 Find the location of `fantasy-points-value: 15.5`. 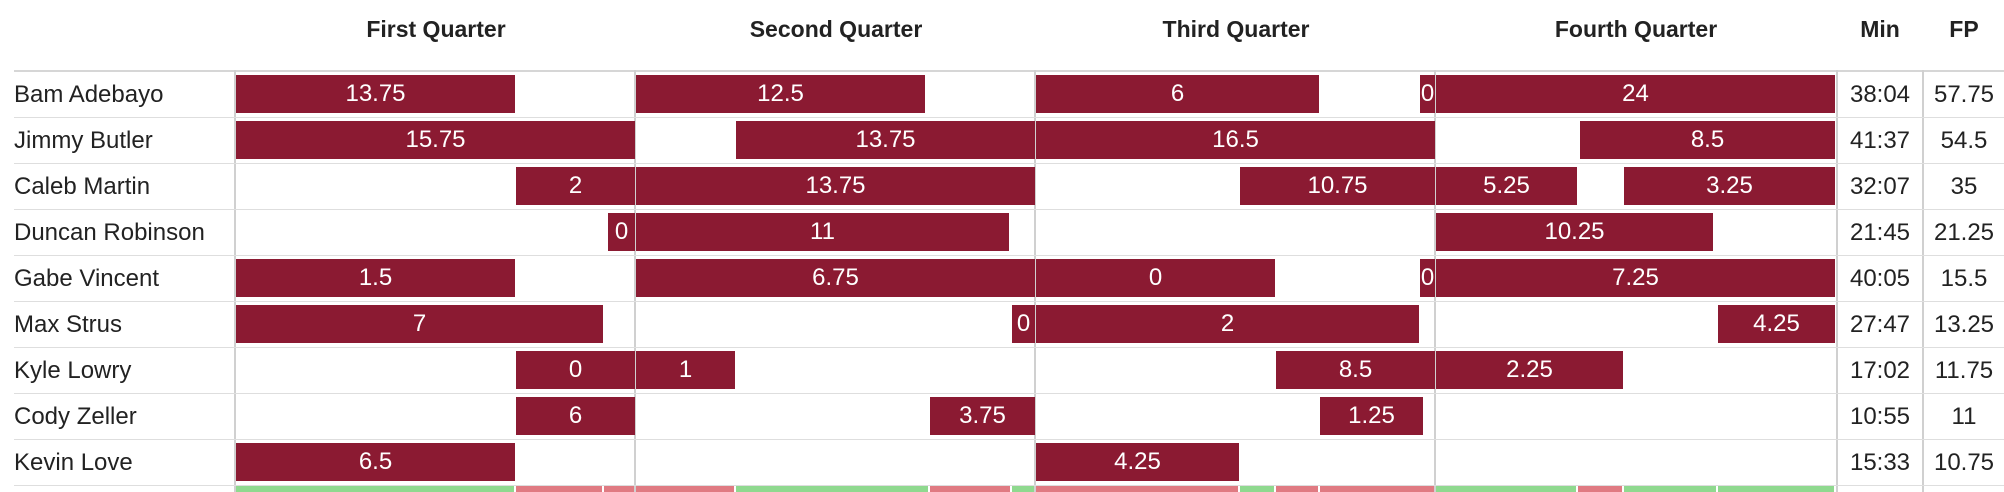

fantasy-points-value: 15.5 is located at coordinates (1964, 278).